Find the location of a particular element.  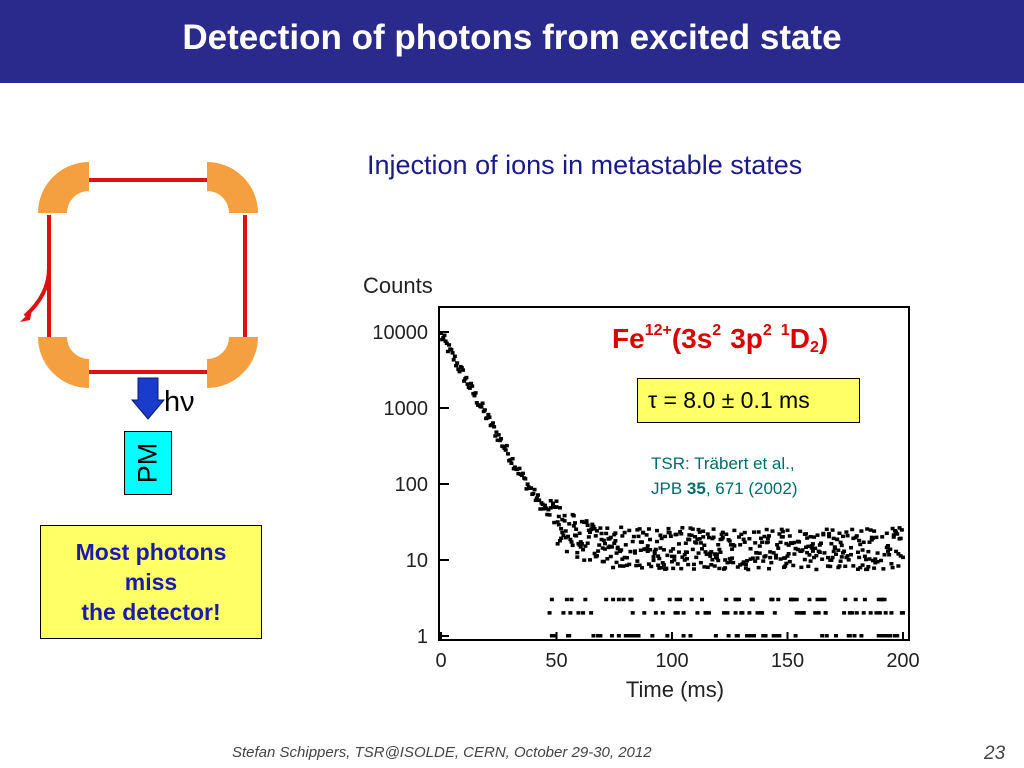

reference: TSR: Träbert et al., JPB 35, 671 (2002) is located at coordinates (724, 476).